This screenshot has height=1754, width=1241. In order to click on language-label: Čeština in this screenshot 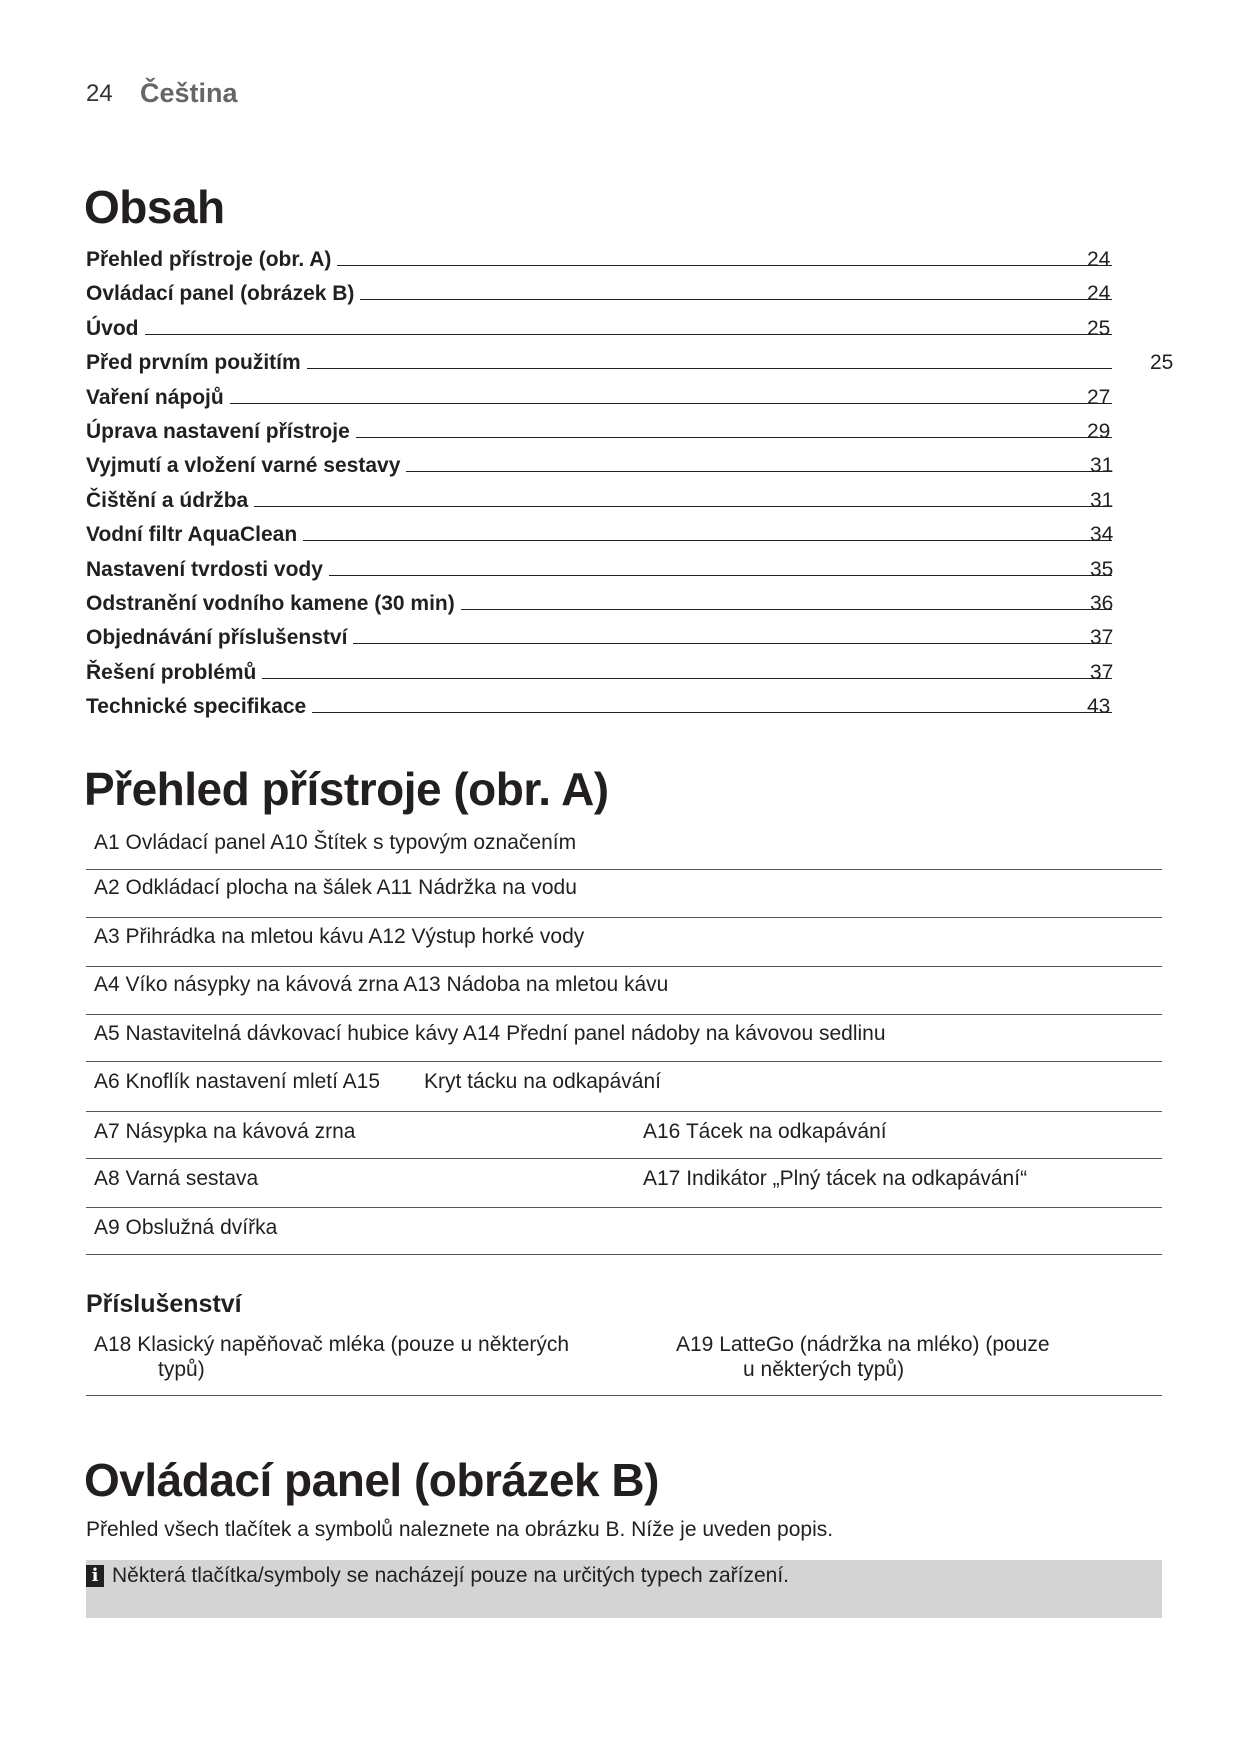, I will do `click(189, 93)`.